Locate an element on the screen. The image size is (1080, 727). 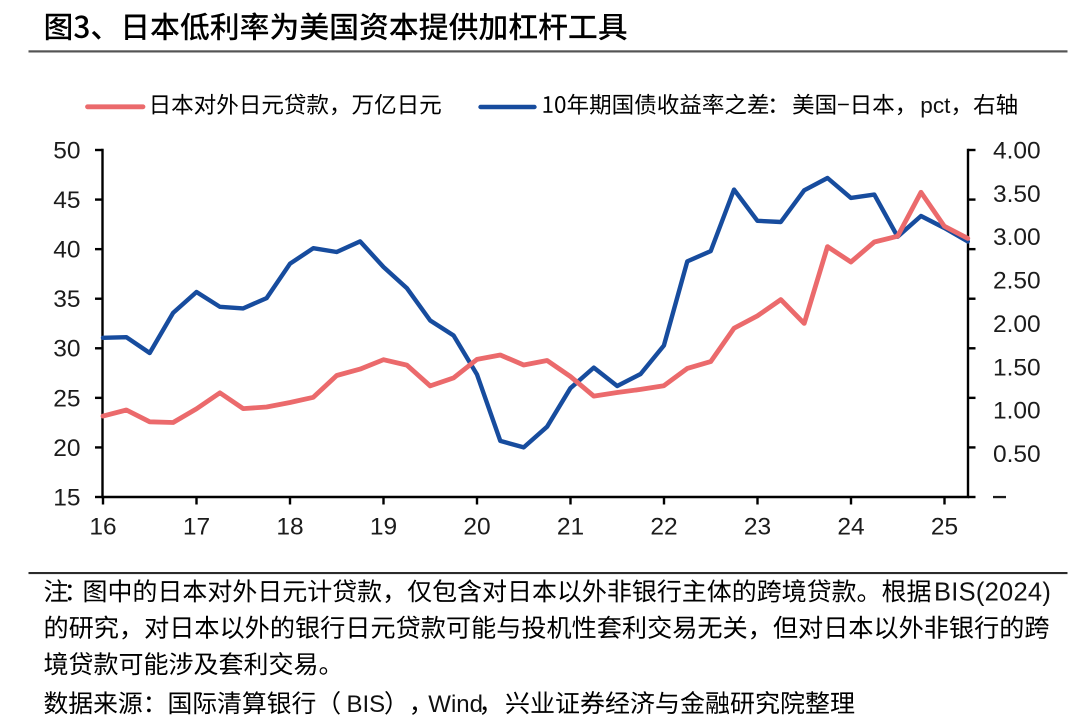
svg-text: 22 is located at coordinates (663, 526).